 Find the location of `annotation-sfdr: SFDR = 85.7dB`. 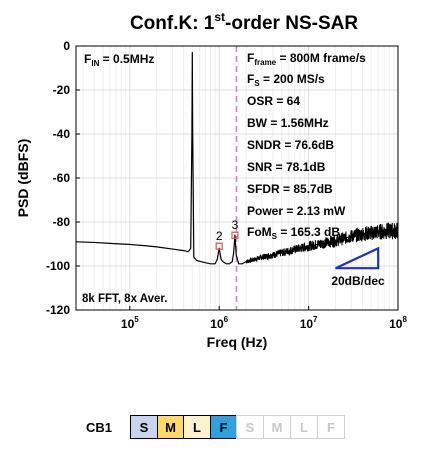

annotation-sfdr: SFDR = 85.7dB is located at coordinates (290, 189).